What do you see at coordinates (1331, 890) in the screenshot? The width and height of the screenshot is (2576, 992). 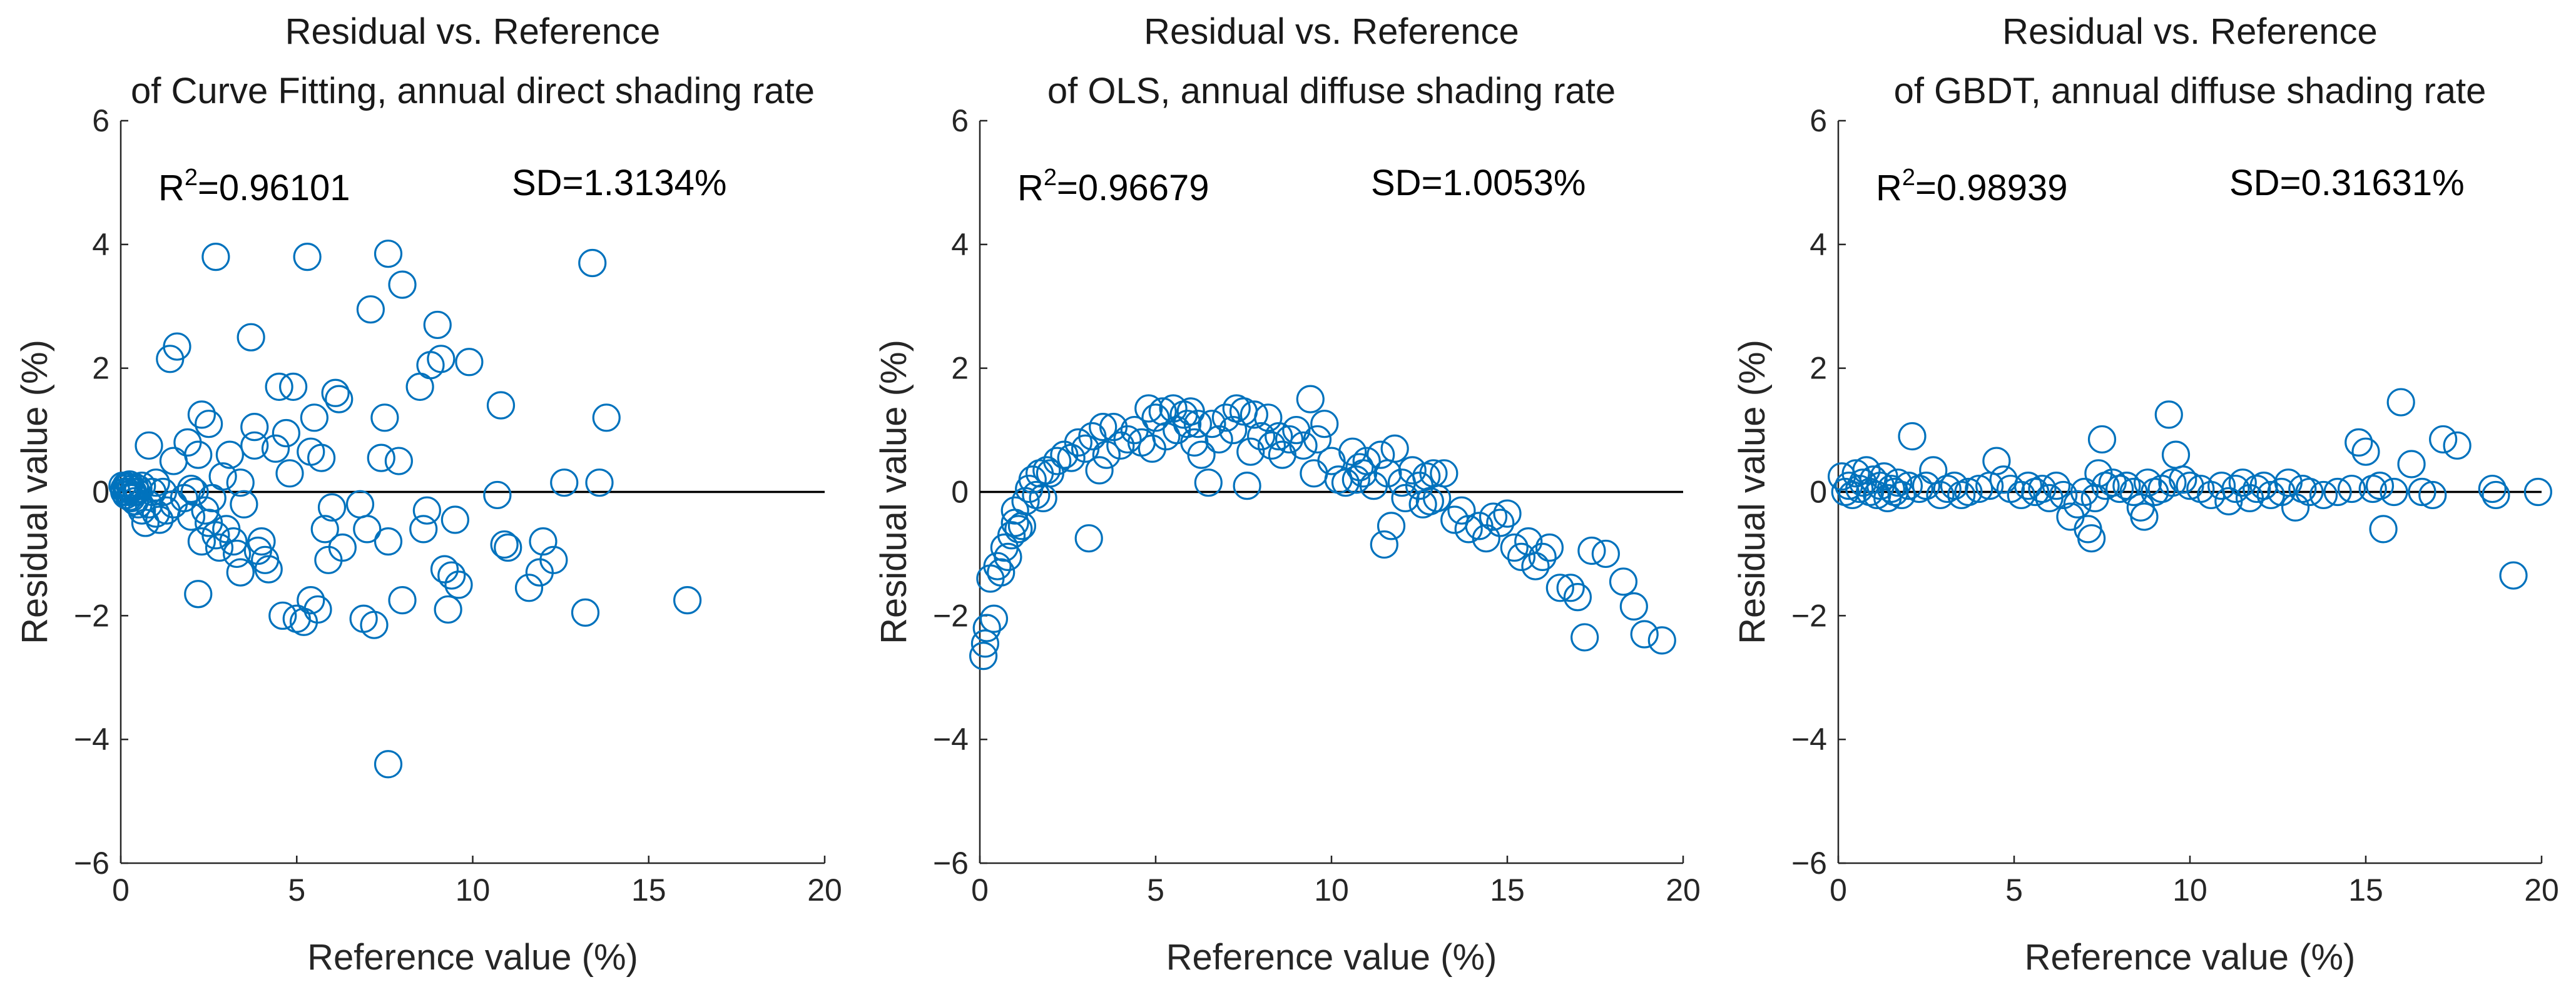 I see `x-tick-label: 10` at bounding box center [1331, 890].